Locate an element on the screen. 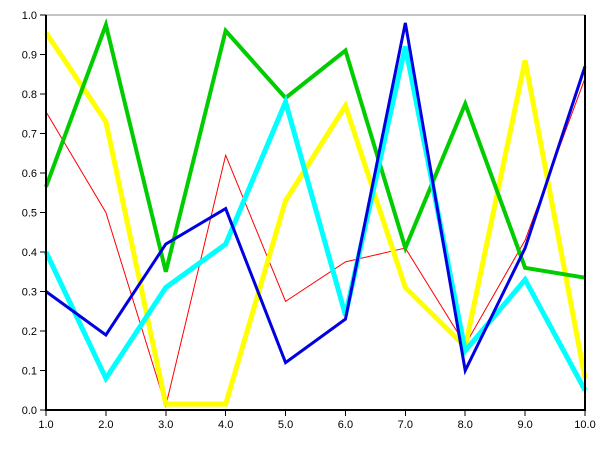 This screenshot has height=450, width=600. y-tick-label: 0.4 is located at coordinates (29, 253).